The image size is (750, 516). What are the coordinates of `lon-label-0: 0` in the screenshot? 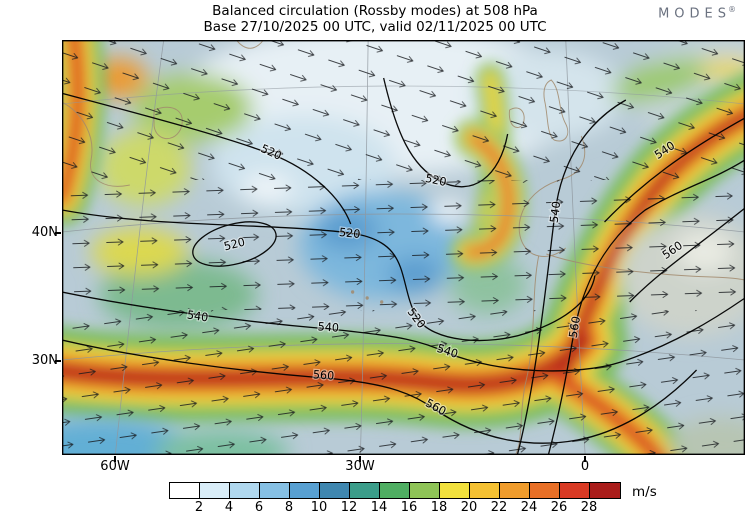 It's located at (585, 466).